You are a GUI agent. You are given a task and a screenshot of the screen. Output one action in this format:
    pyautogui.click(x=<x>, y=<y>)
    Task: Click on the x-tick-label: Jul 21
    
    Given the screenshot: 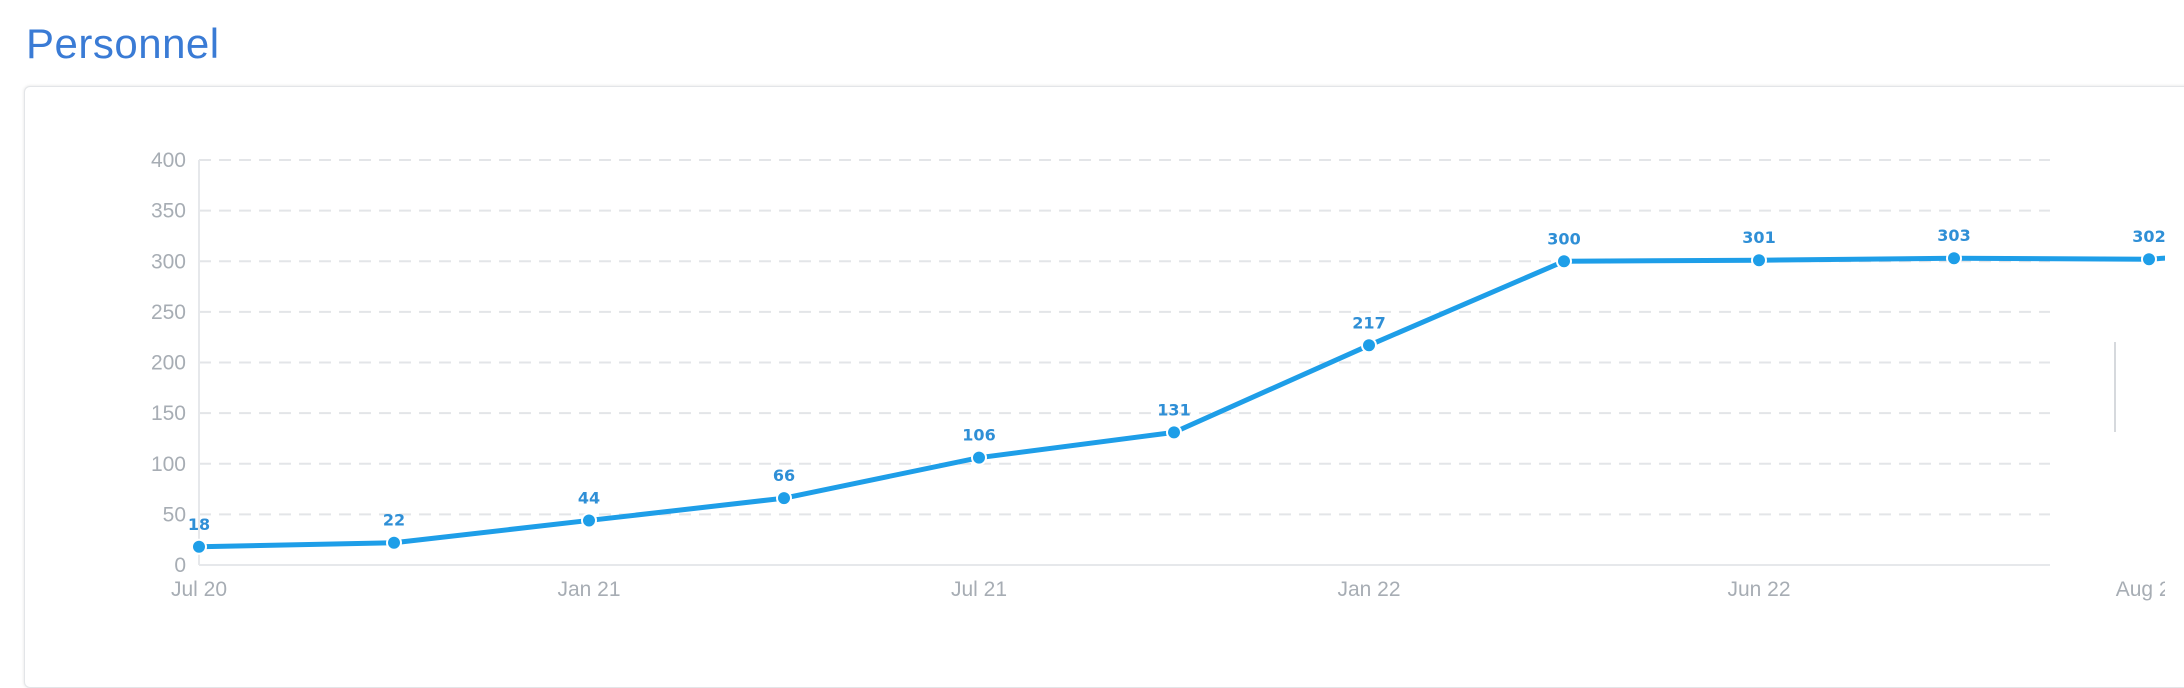 What is the action you would take?
    pyautogui.click(x=979, y=589)
    